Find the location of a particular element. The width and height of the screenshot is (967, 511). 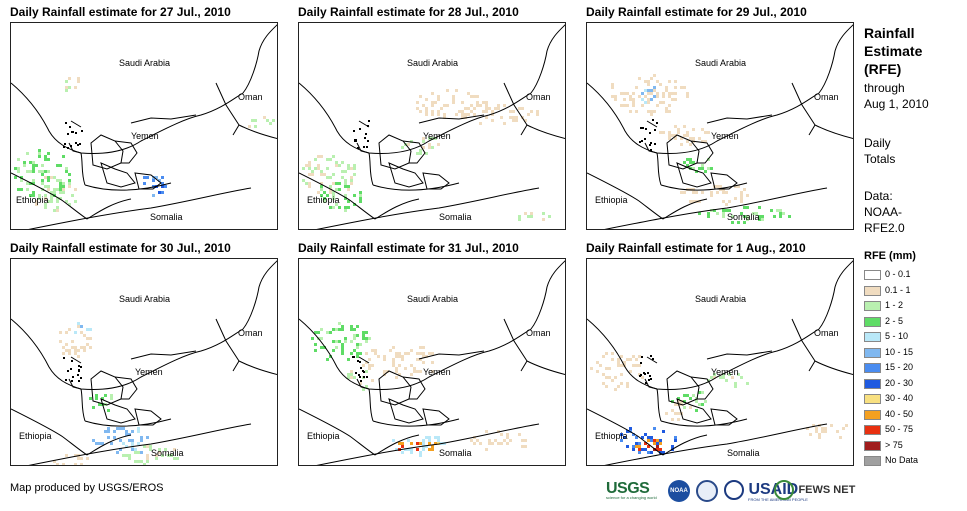

fews-globe-icon is located at coordinates (784, 490).